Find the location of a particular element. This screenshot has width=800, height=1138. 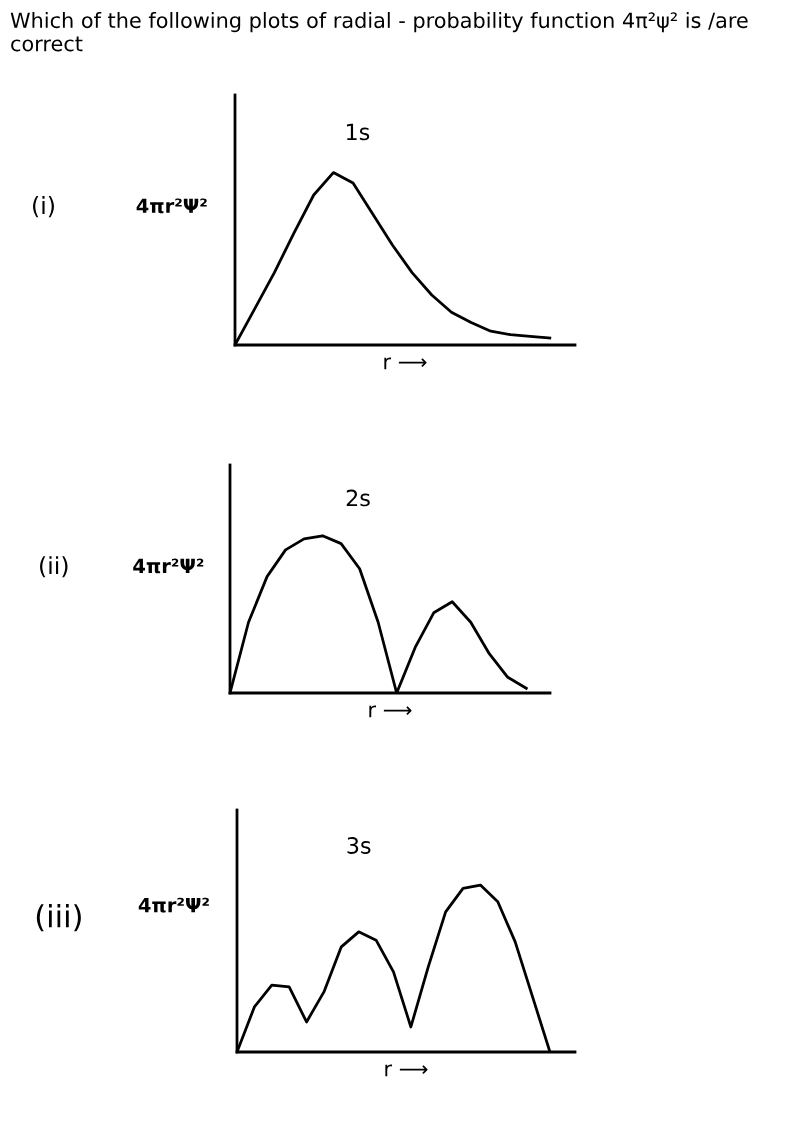

text: (i) is located at coordinates (43, 207).